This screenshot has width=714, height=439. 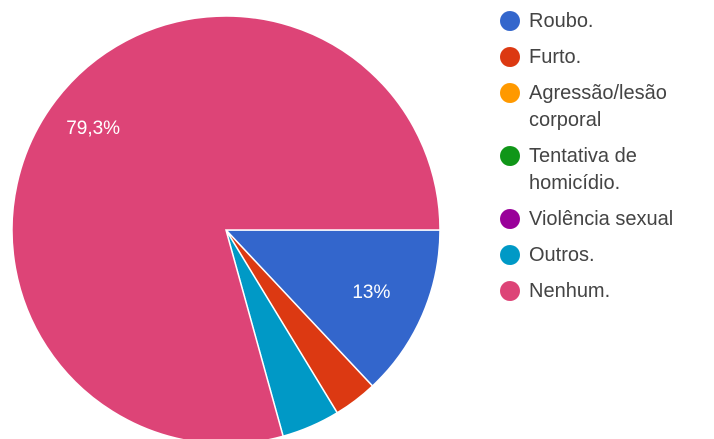 I want to click on legend-label: Outros., so click(x=562, y=255).